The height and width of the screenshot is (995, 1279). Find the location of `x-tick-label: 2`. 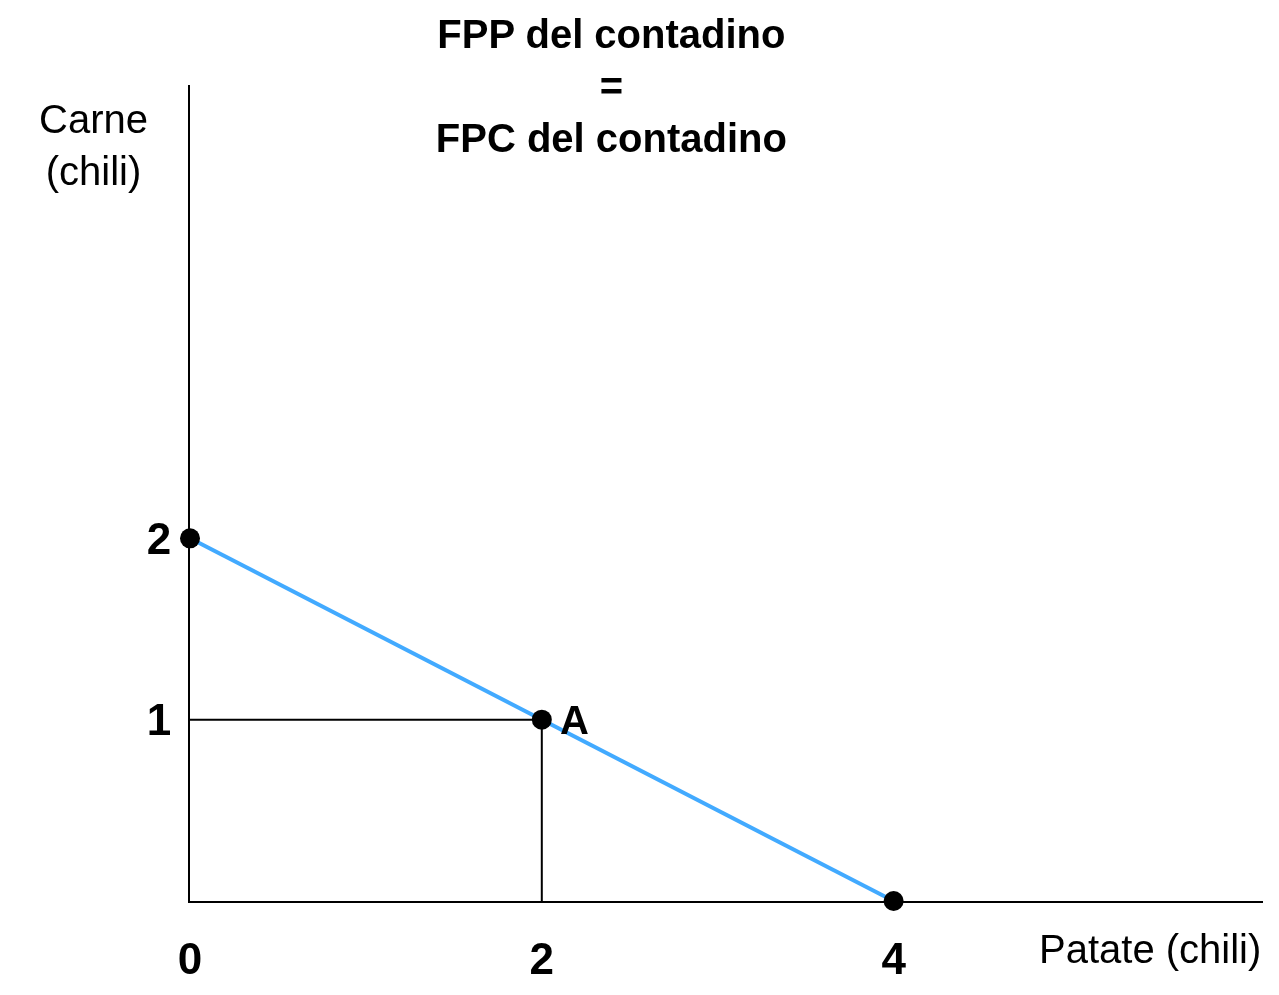

x-tick-label: 2 is located at coordinates (542, 958).